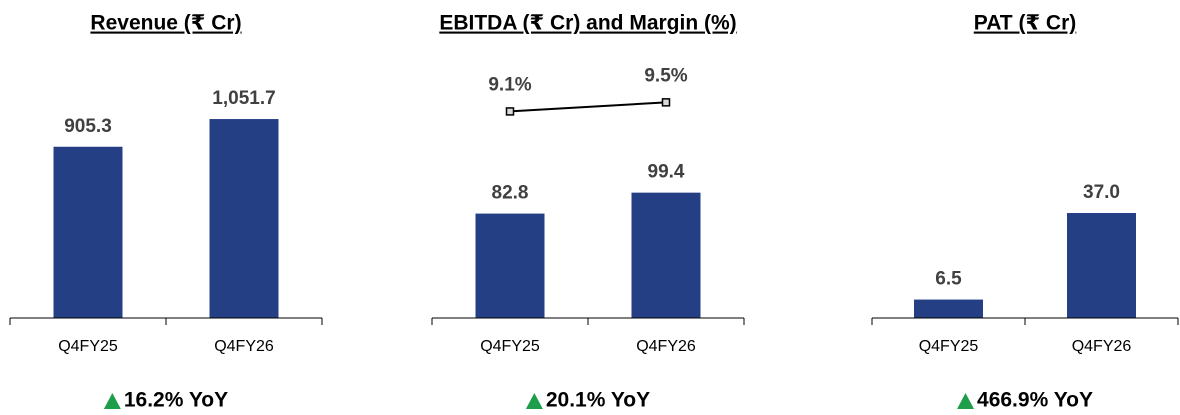 The width and height of the screenshot is (1180, 415). I want to click on data-label: 9.1%, so click(509, 84).